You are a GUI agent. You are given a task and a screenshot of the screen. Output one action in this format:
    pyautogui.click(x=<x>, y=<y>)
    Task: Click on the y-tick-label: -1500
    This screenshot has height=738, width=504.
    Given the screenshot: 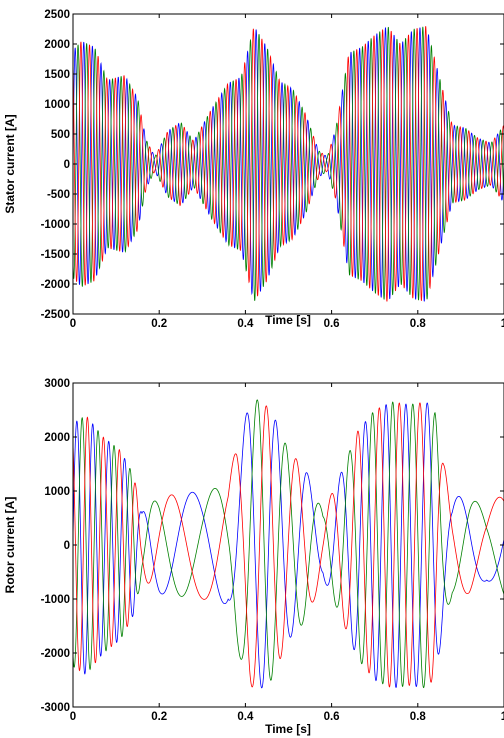 What is the action you would take?
    pyautogui.click(x=55, y=255)
    